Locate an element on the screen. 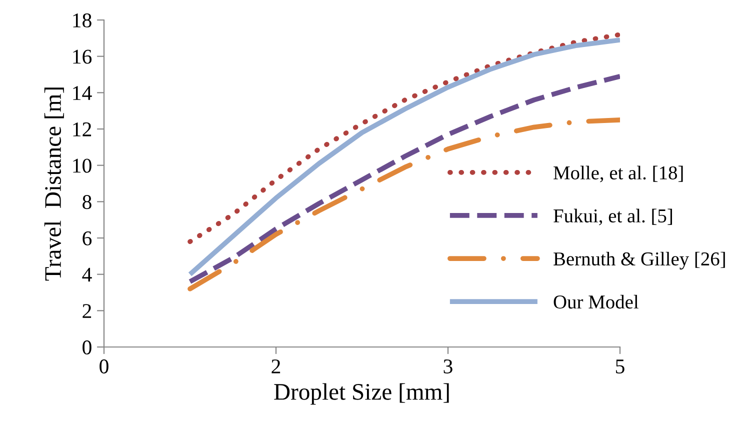  x-tick-label: 3 is located at coordinates (448, 366).